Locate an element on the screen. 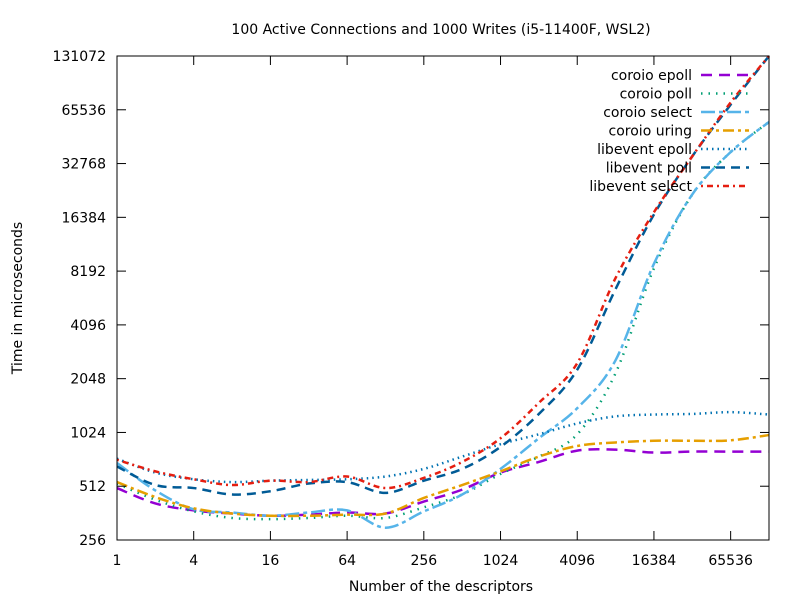  legend-label-libevent-epoll: libevent epoll is located at coordinates (644, 150).